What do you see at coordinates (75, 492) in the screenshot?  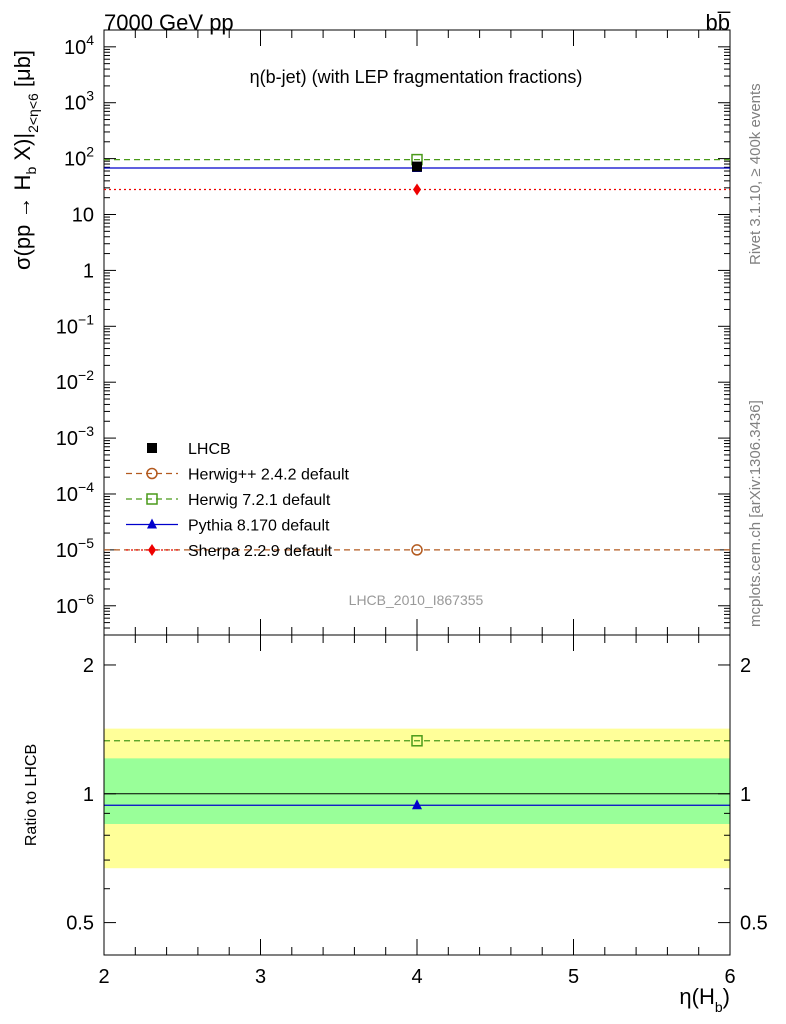 I see `y-tick-label: 10⁻⁴` at bounding box center [75, 492].